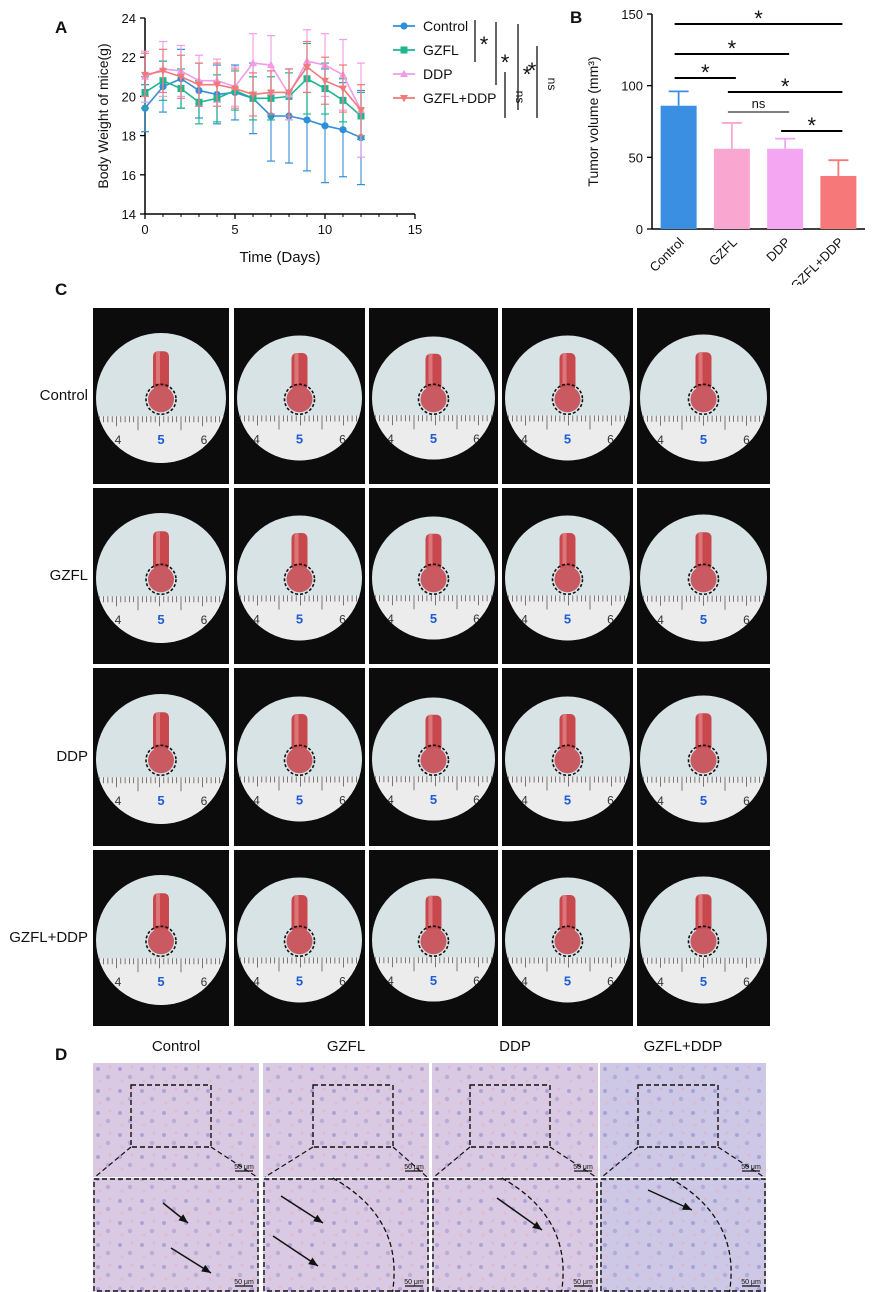  What do you see at coordinates (515, 1046) in the screenshot?
I see `histology-column-label: DDP` at bounding box center [515, 1046].